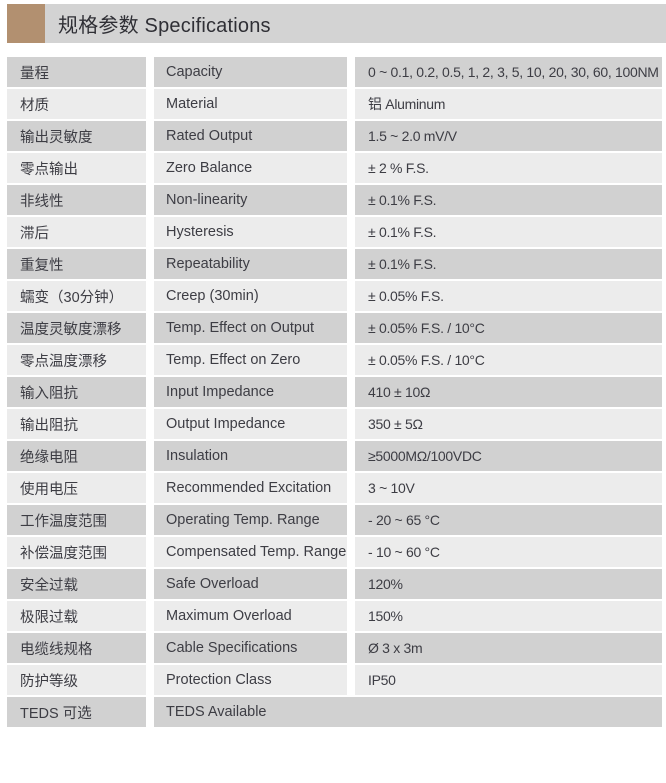 The width and height of the screenshot is (666, 783). I want to click on spec-label-cn: TEDS 可选, so click(80, 713).